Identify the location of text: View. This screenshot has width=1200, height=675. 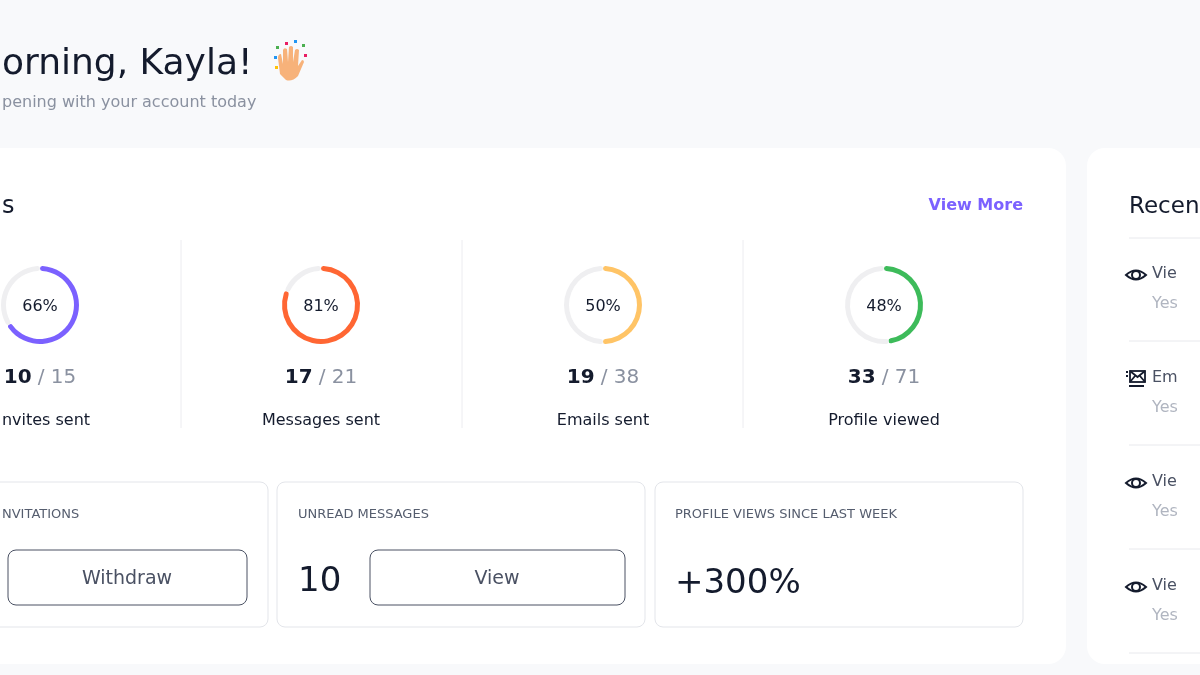
(497, 577).